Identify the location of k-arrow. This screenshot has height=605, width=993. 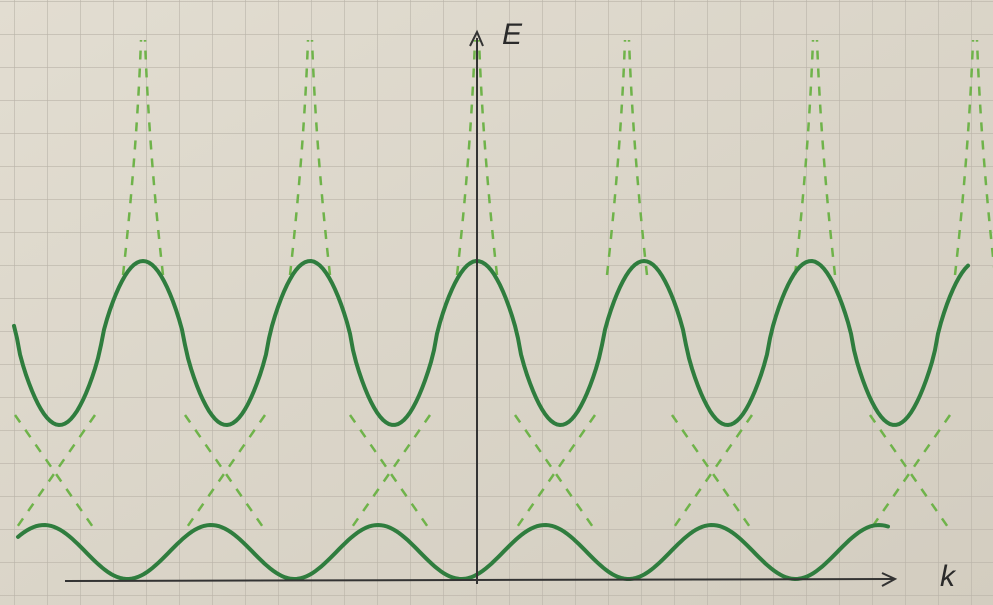
(889, 579).